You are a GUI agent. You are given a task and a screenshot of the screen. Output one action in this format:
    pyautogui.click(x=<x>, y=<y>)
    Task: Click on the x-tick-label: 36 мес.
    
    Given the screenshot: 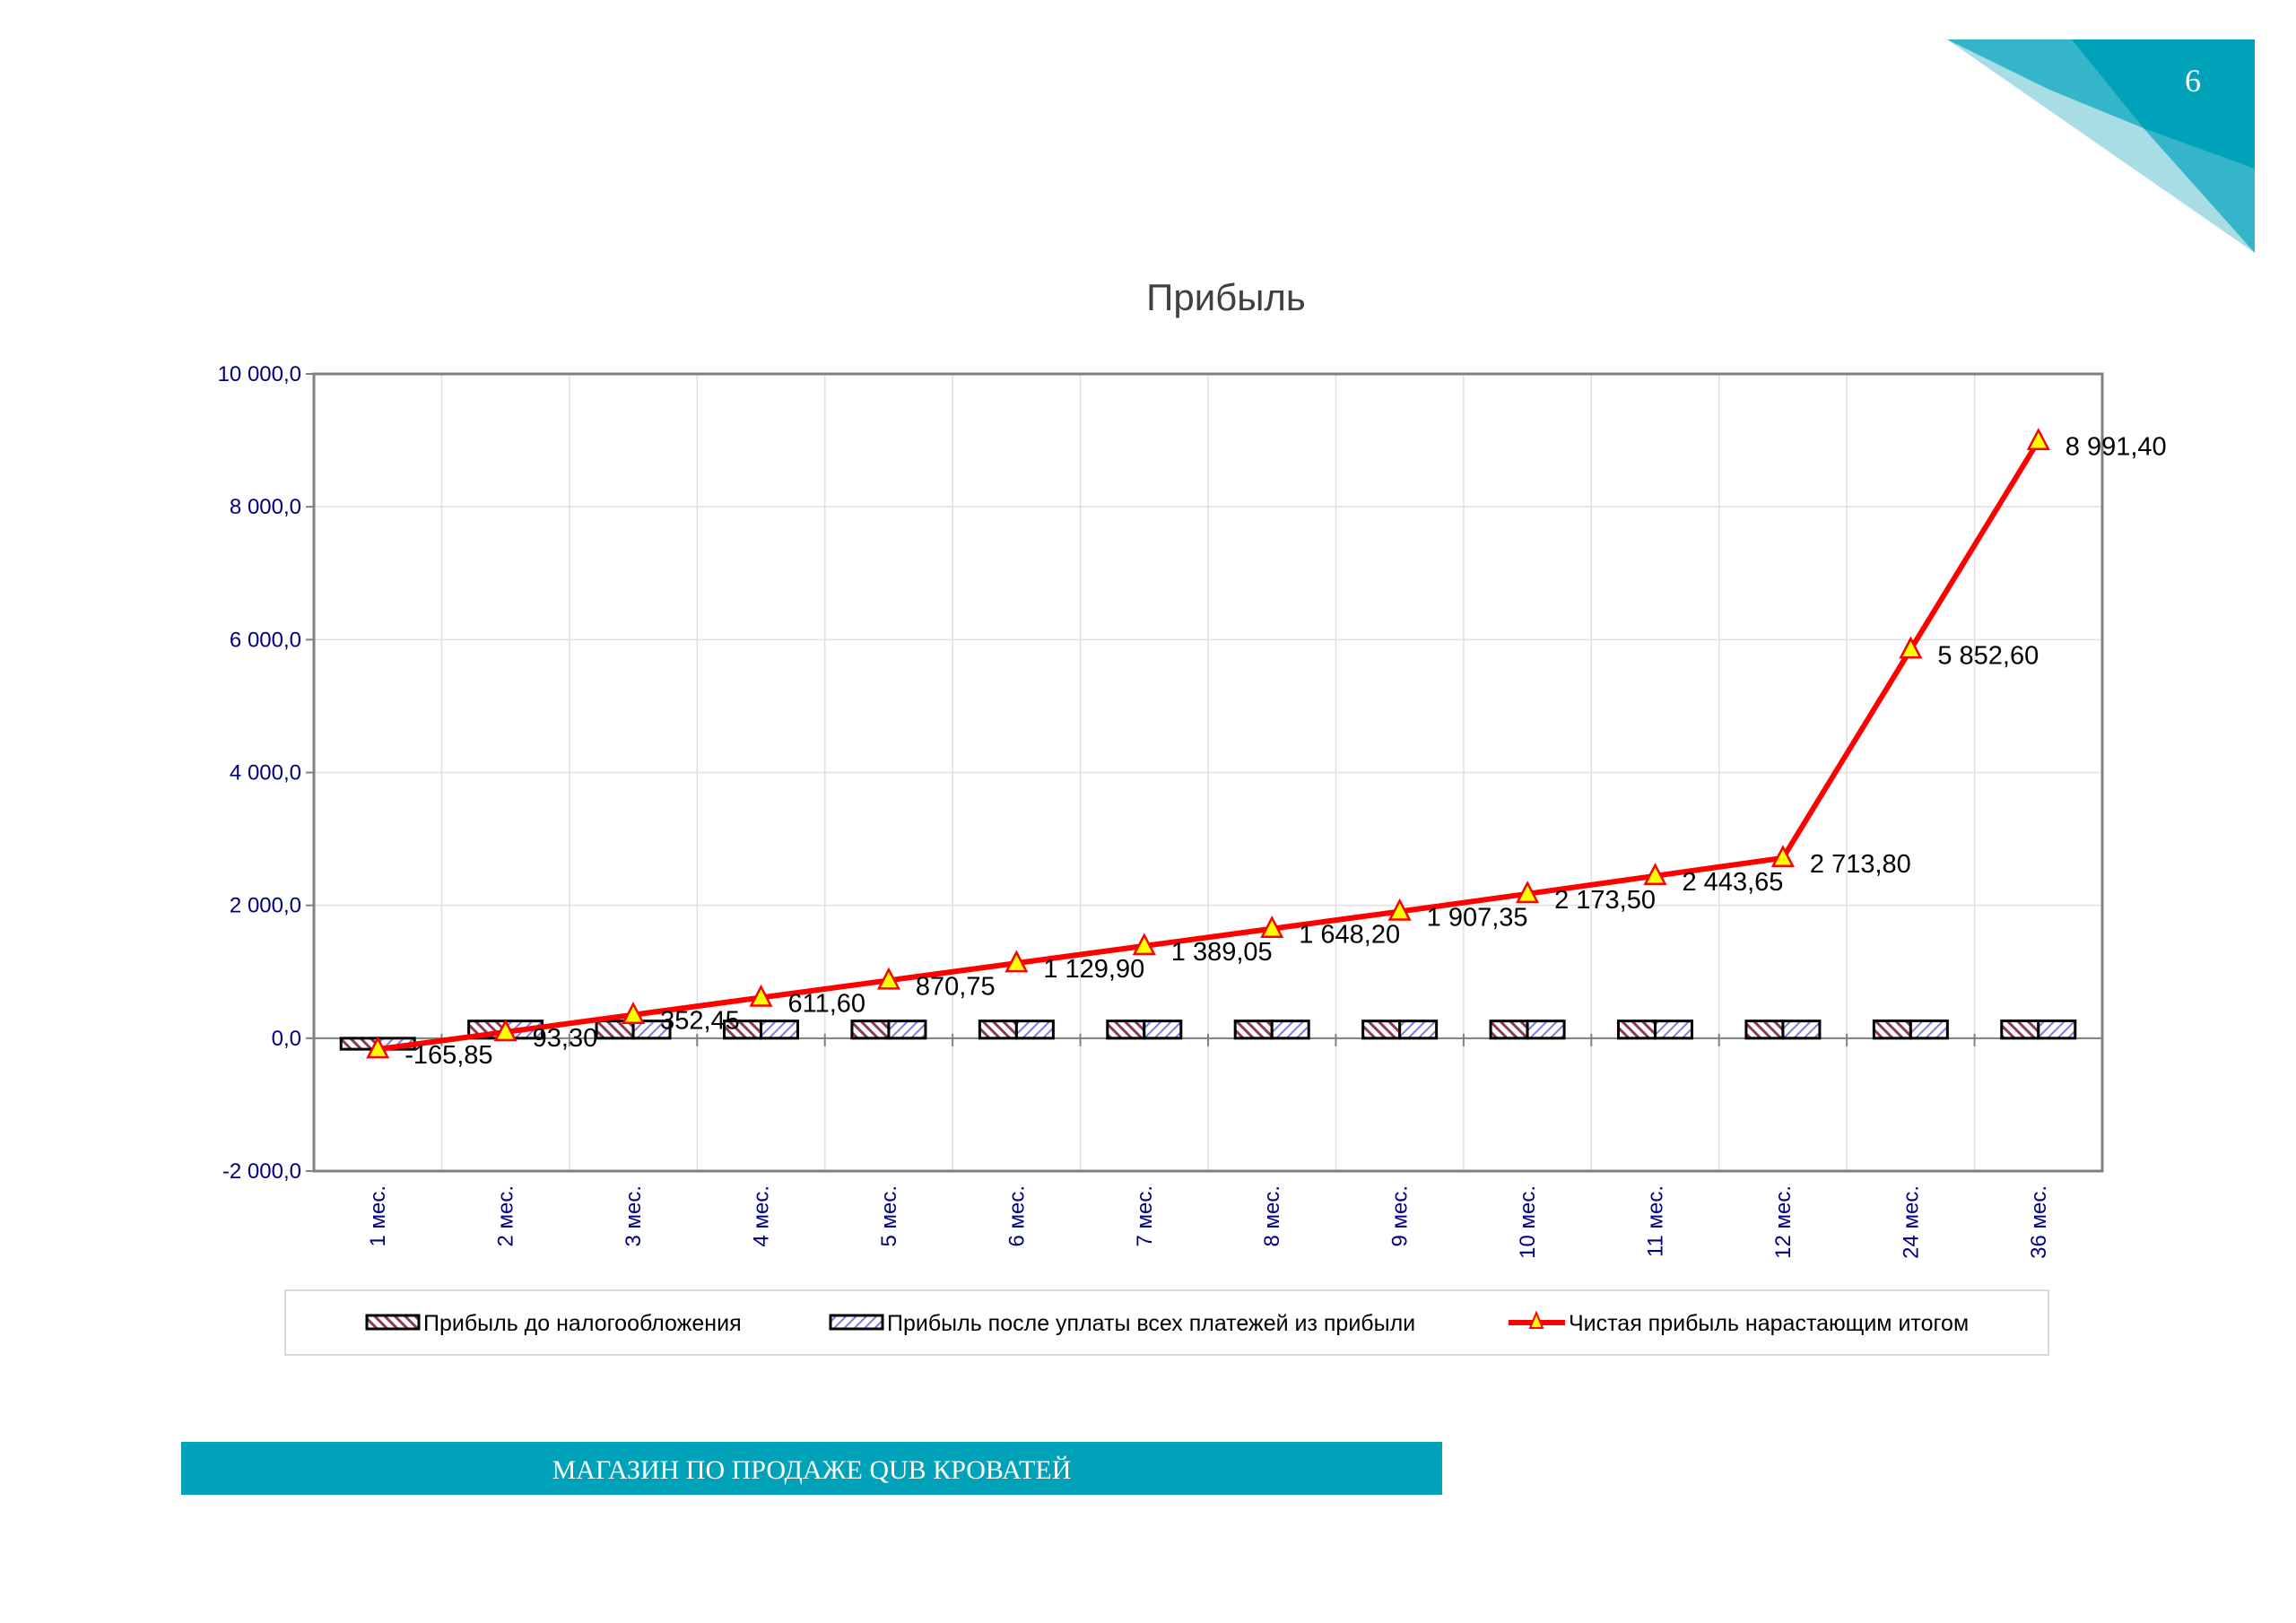 What is the action you would take?
    pyautogui.click(x=2039, y=1222)
    